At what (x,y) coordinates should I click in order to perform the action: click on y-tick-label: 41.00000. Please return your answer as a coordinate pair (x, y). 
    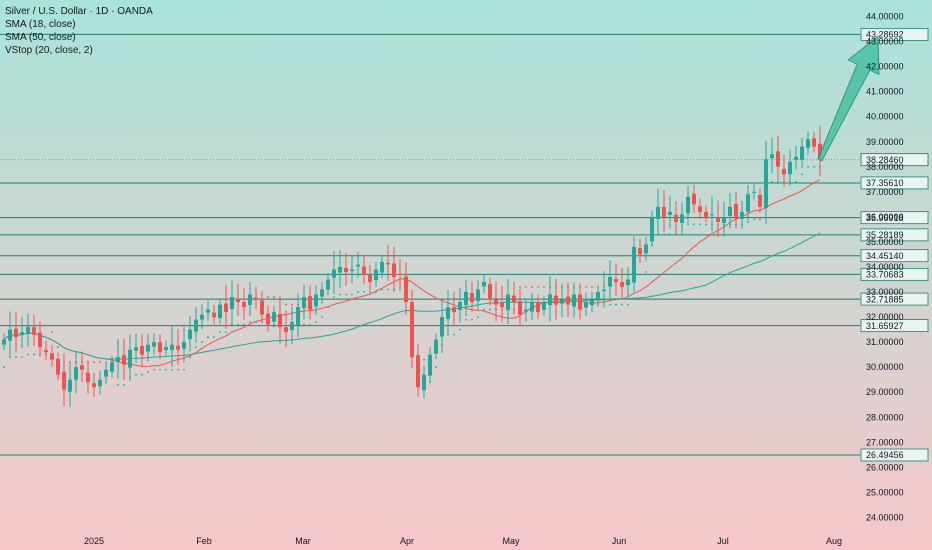
    Looking at the image, I should click on (885, 92).